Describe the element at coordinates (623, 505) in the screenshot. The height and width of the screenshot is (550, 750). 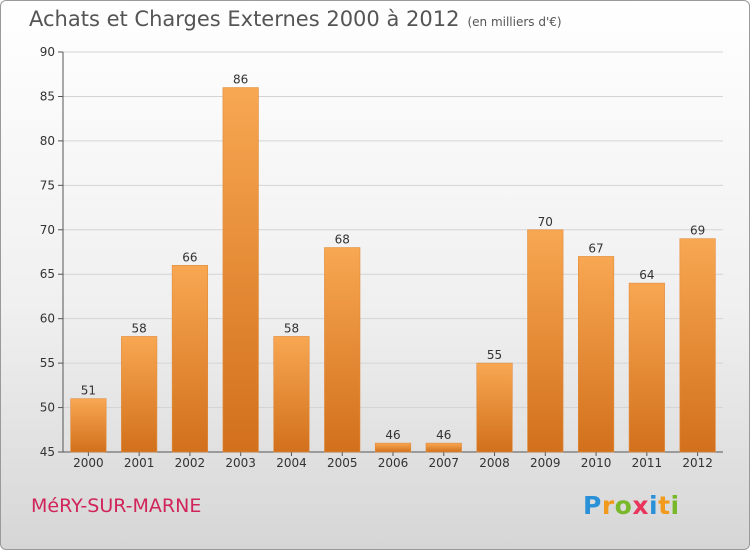
I see `logo-letter: o` at that location.